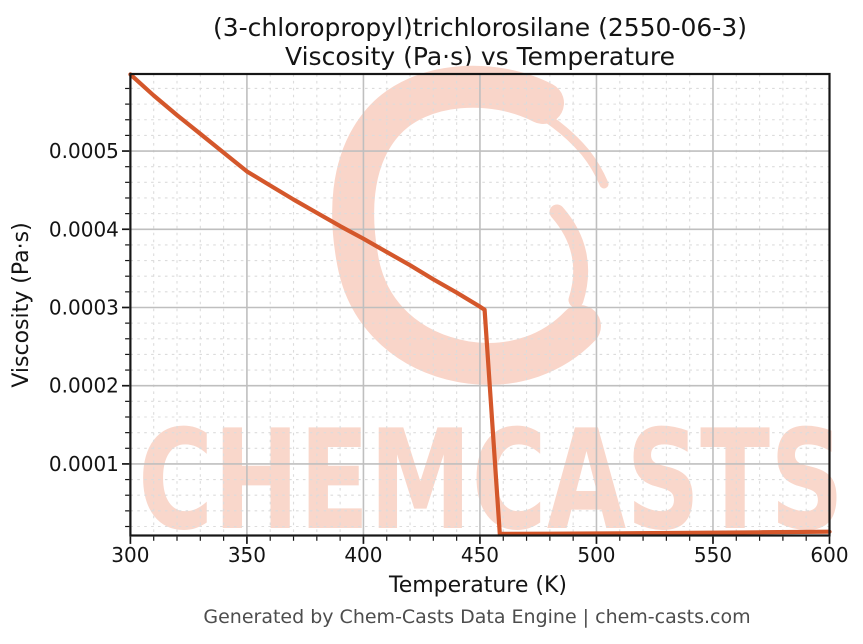 The image size is (863, 644). I want to click on x-tick-label: 500, so click(596, 555).